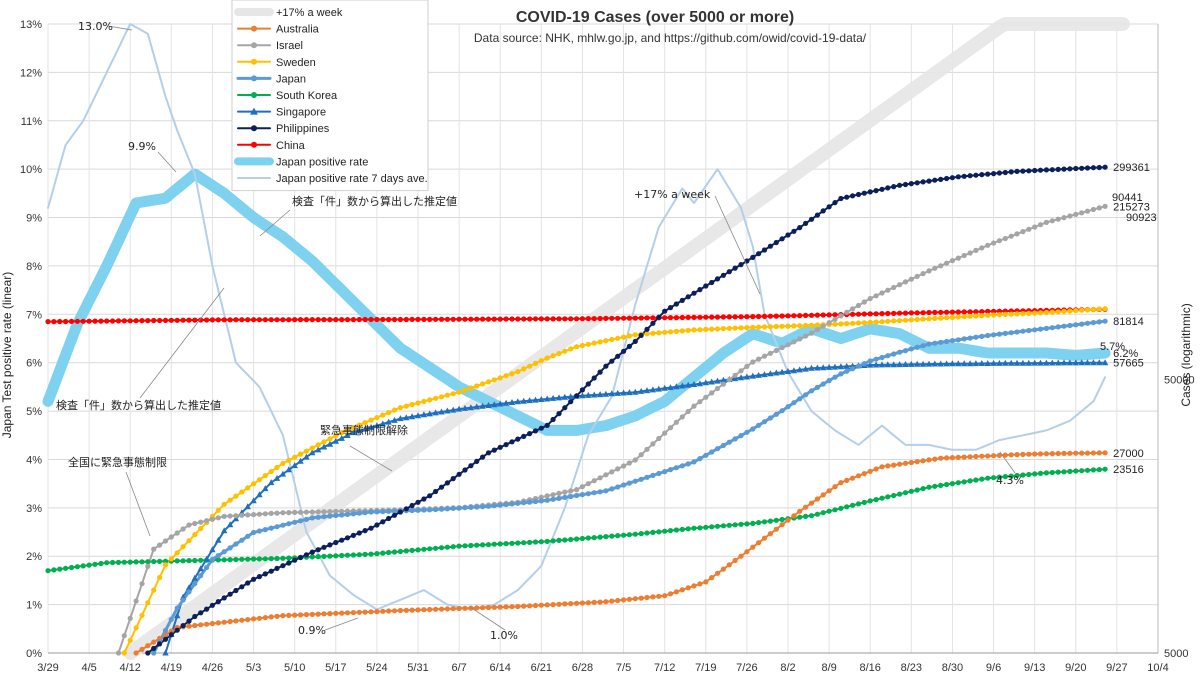 The image size is (1200, 679). I want to click on annotation-leader, so click(182, 343).